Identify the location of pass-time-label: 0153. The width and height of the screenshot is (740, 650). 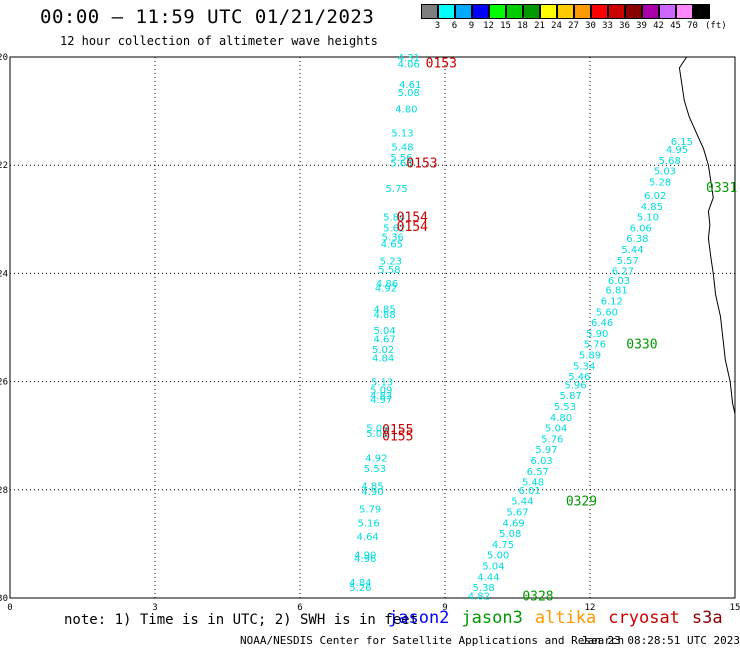
(421, 163).